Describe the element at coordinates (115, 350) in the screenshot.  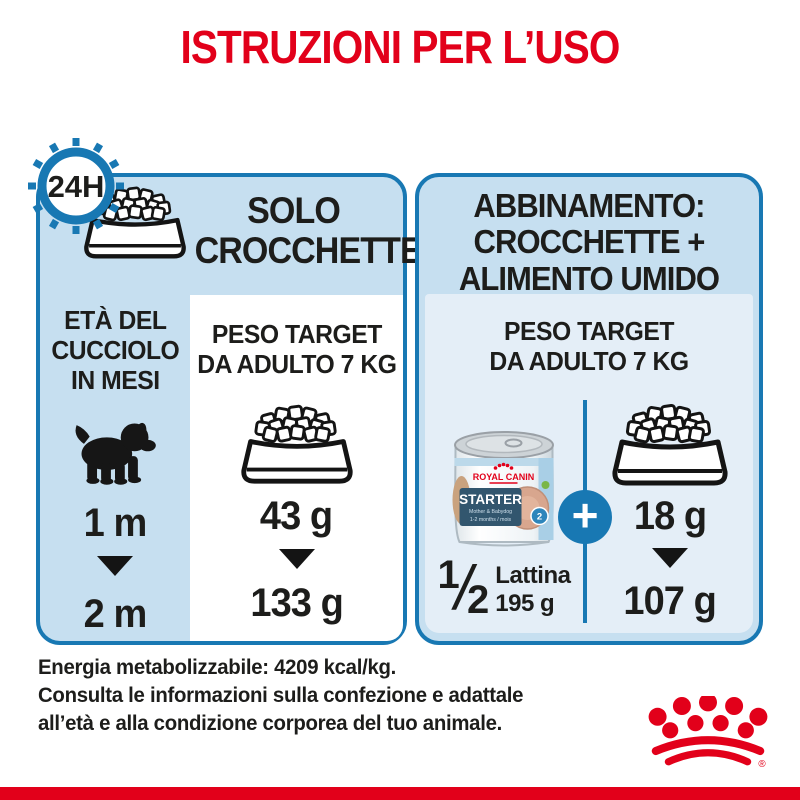
I see `age-column-header: ETÀ DEL CUCCIOLO IN MESI` at that location.